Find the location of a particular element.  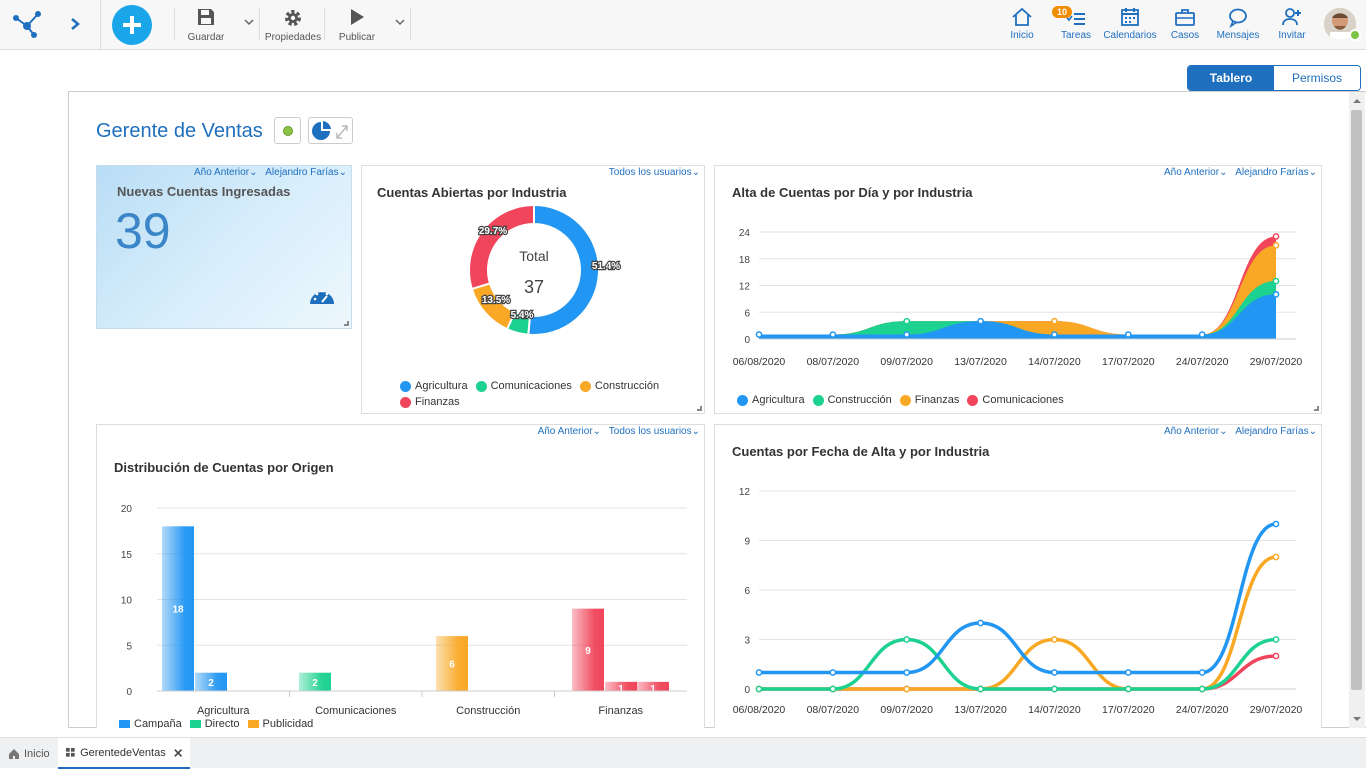

x-category-label: Construcción is located at coordinates (488, 711).